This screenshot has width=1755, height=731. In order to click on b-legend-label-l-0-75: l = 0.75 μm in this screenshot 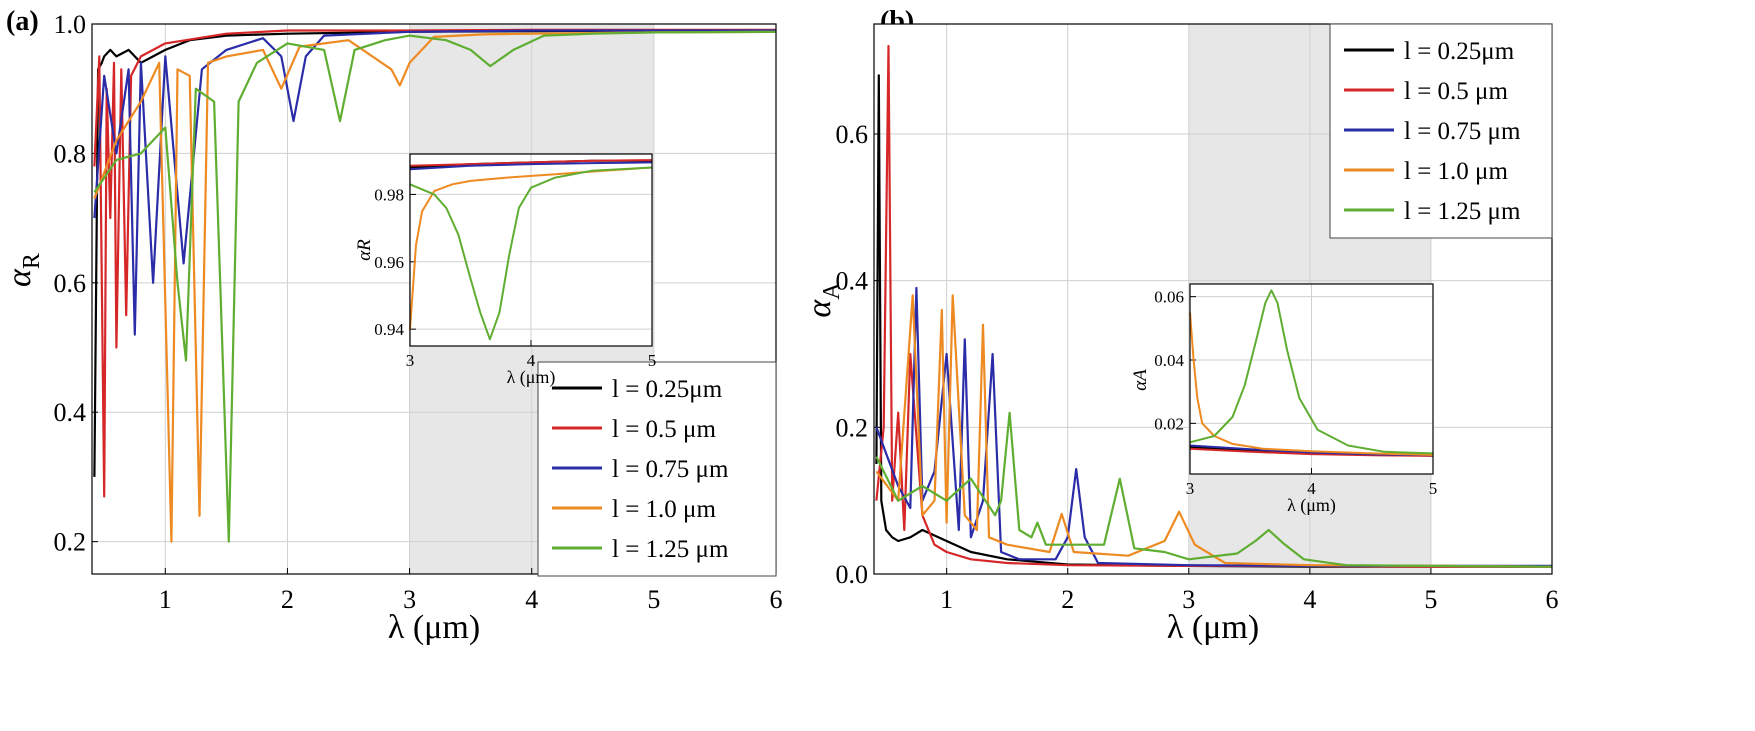, I will do `click(1462, 131)`.